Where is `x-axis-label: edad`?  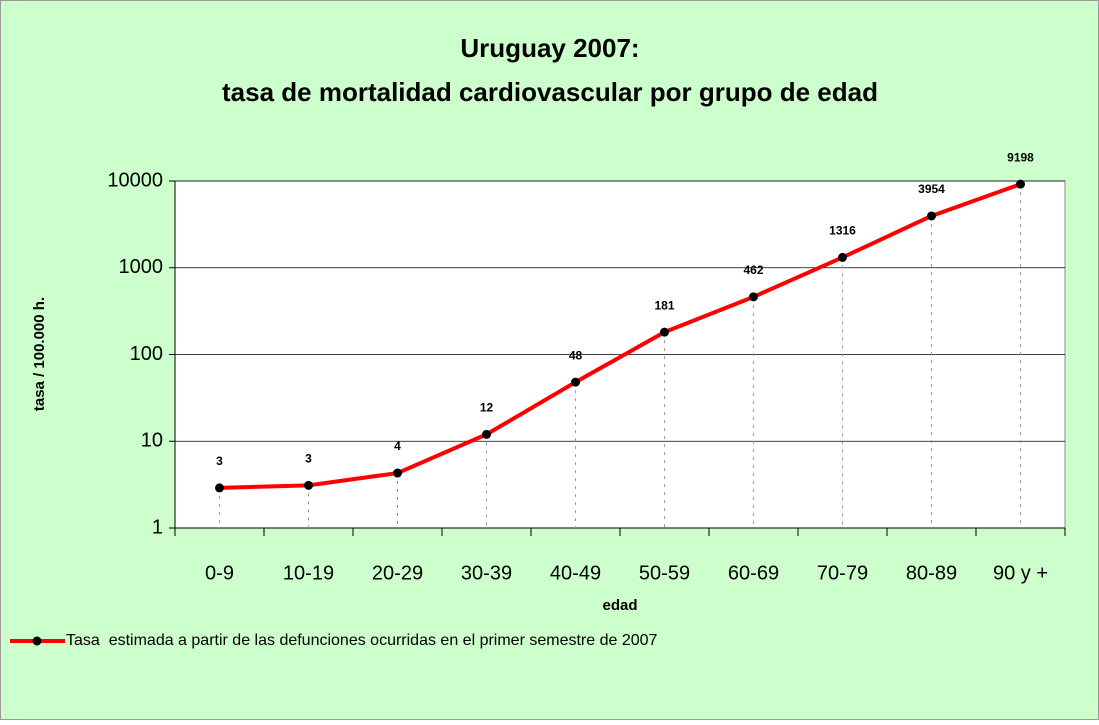 x-axis-label: edad is located at coordinates (619, 605).